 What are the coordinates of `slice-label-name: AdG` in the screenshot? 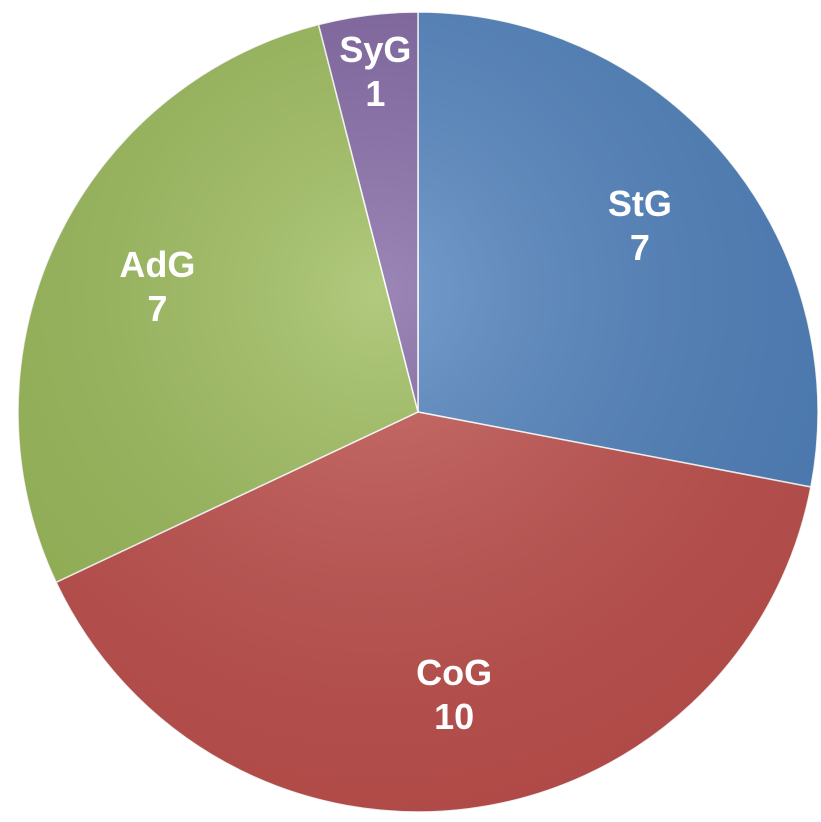 It's located at (157, 264).